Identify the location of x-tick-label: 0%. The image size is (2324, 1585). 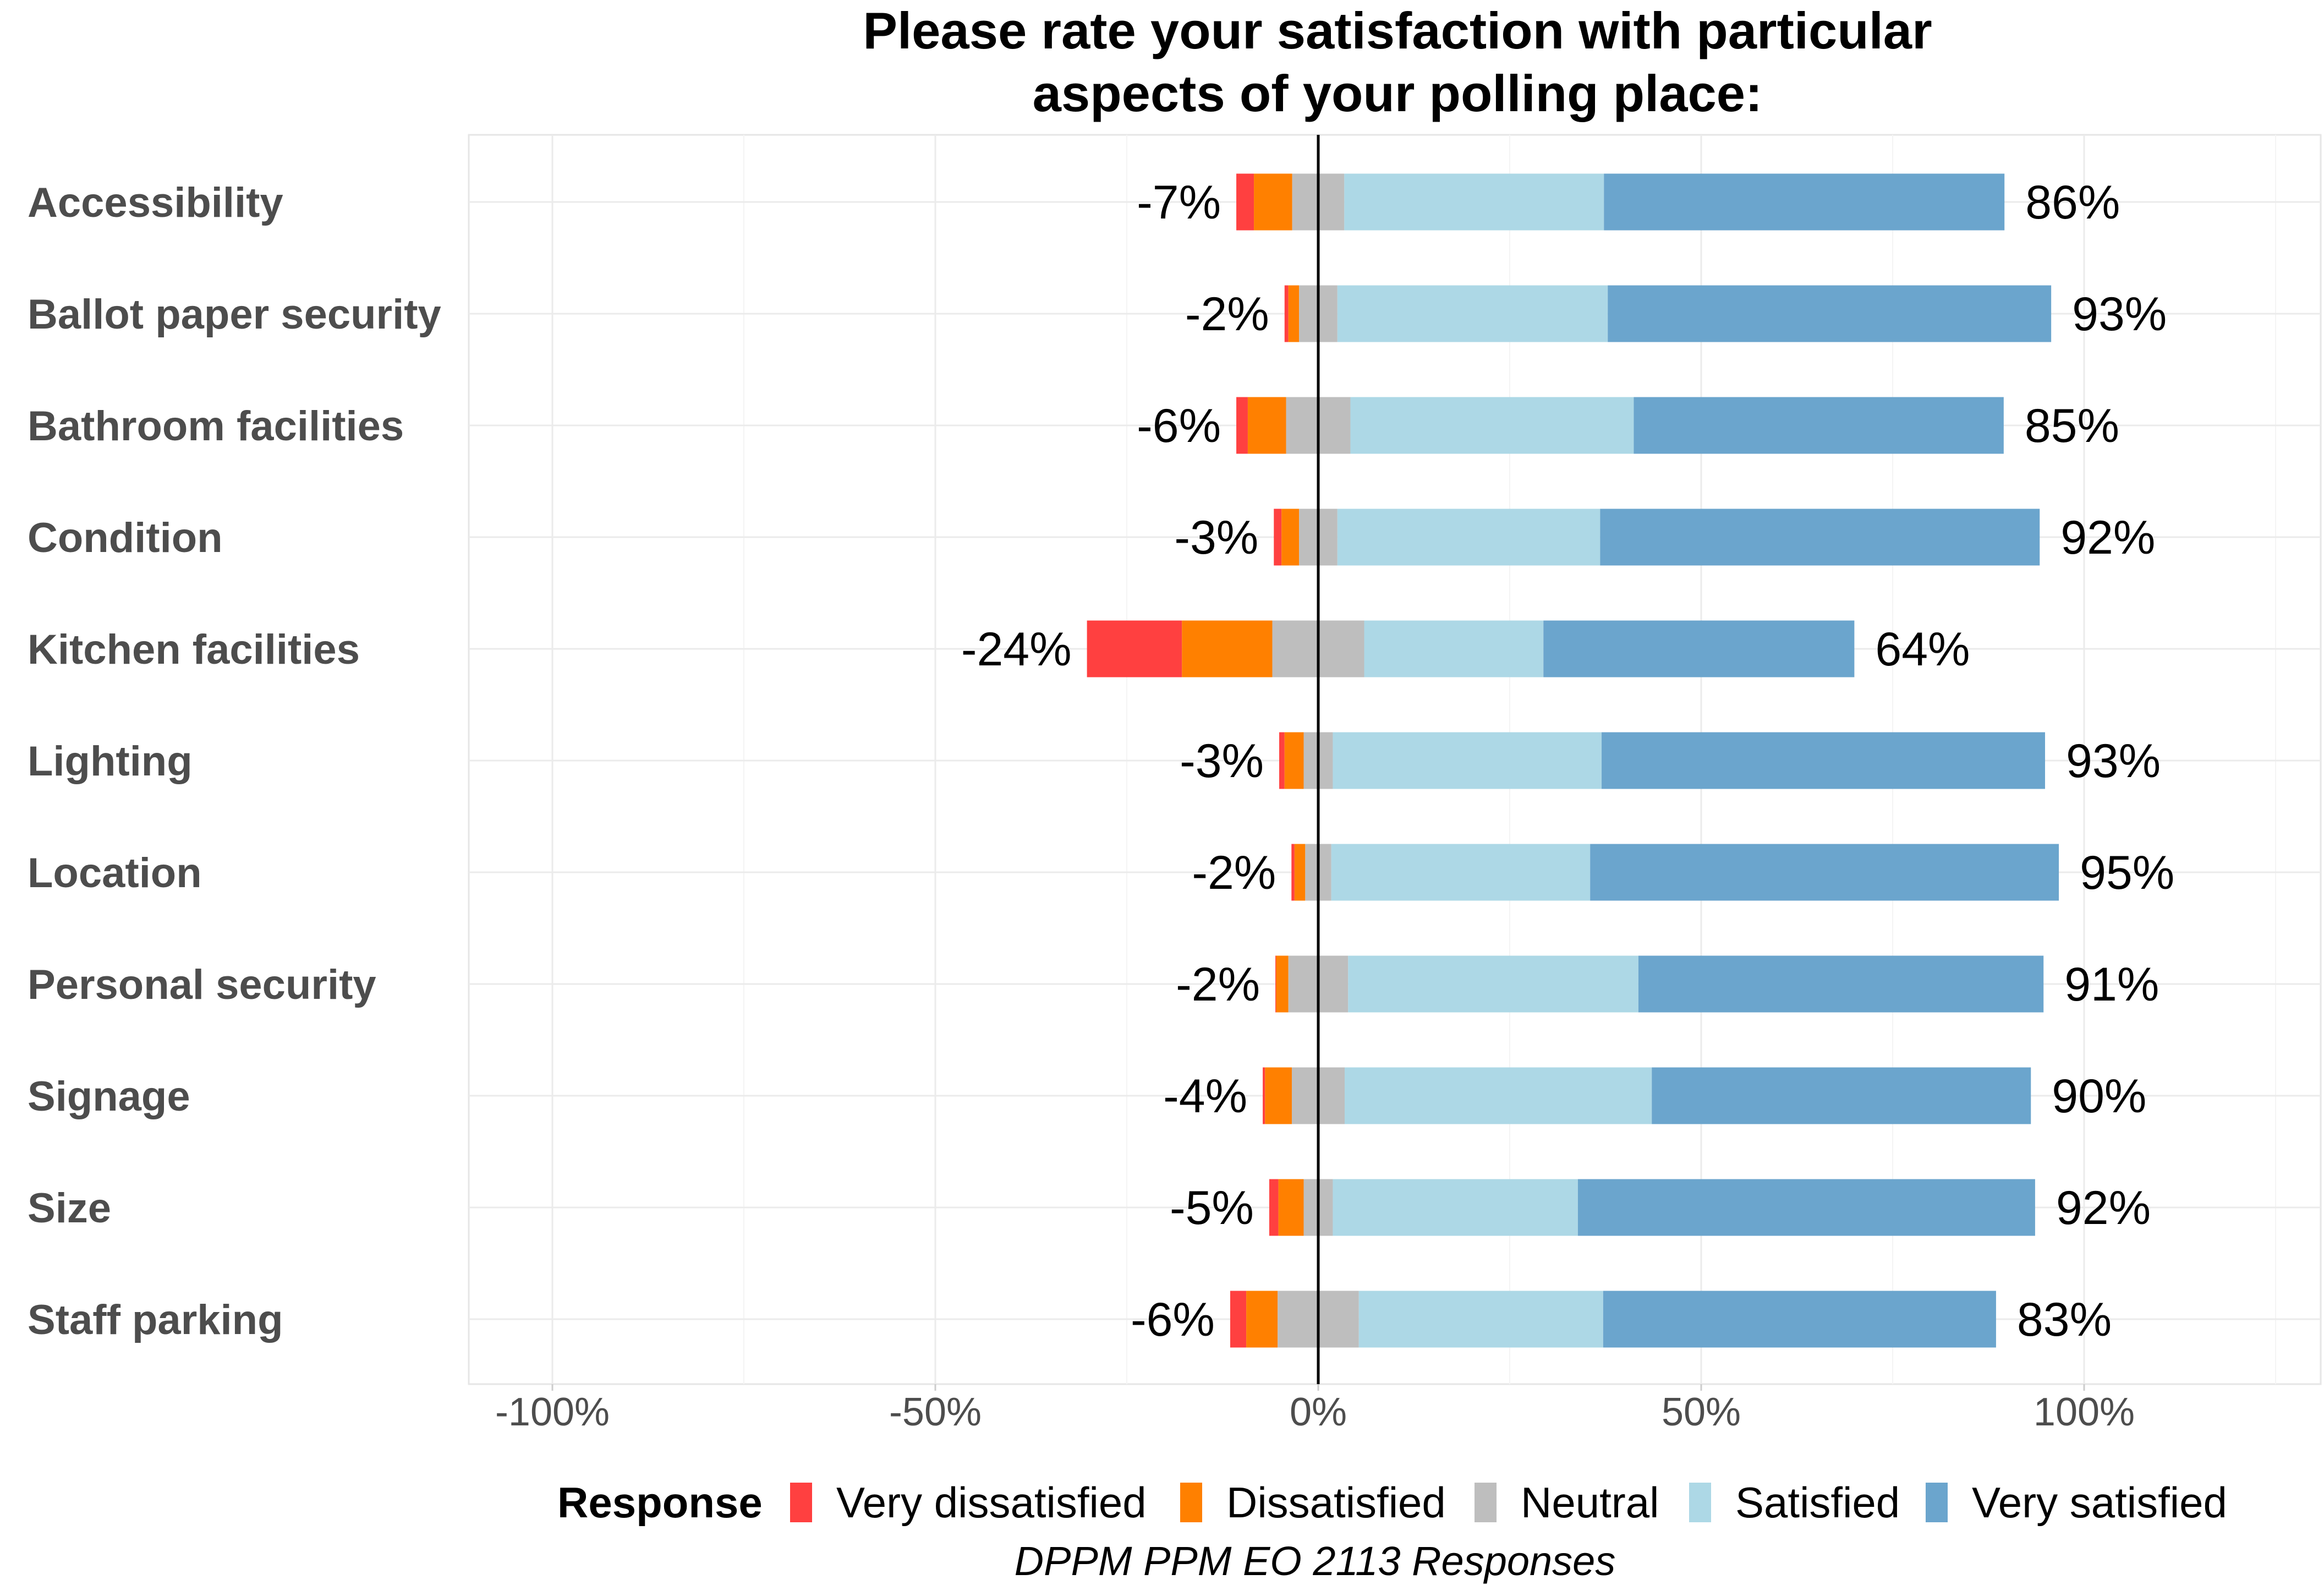
(1318, 1412).